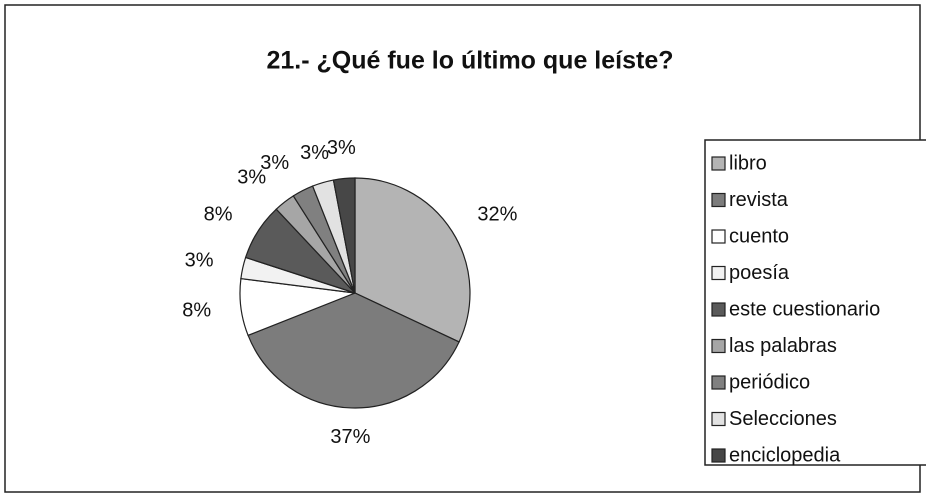 The image size is (926, 499). Describe the element at coordinates (785, 455) in the screenshot. I see `legend-label: enciclopedia` at that location.